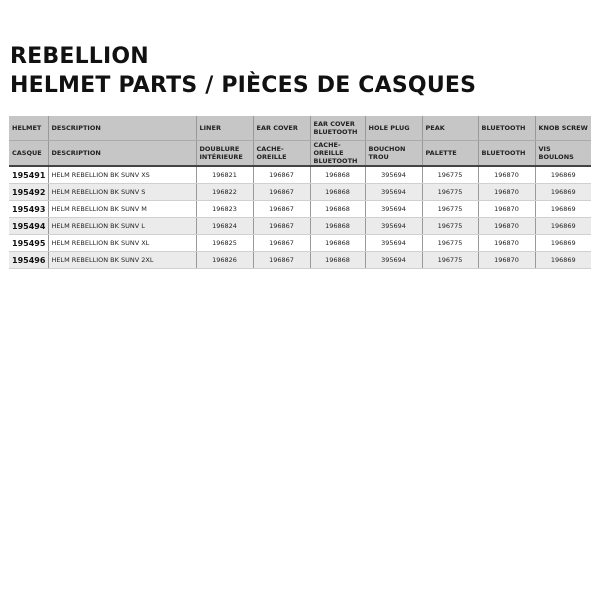 Image resolution: width=600 pixels, height=600 pixels. I want to click on header-cell: KNOB SCREW, so click(562, 128).